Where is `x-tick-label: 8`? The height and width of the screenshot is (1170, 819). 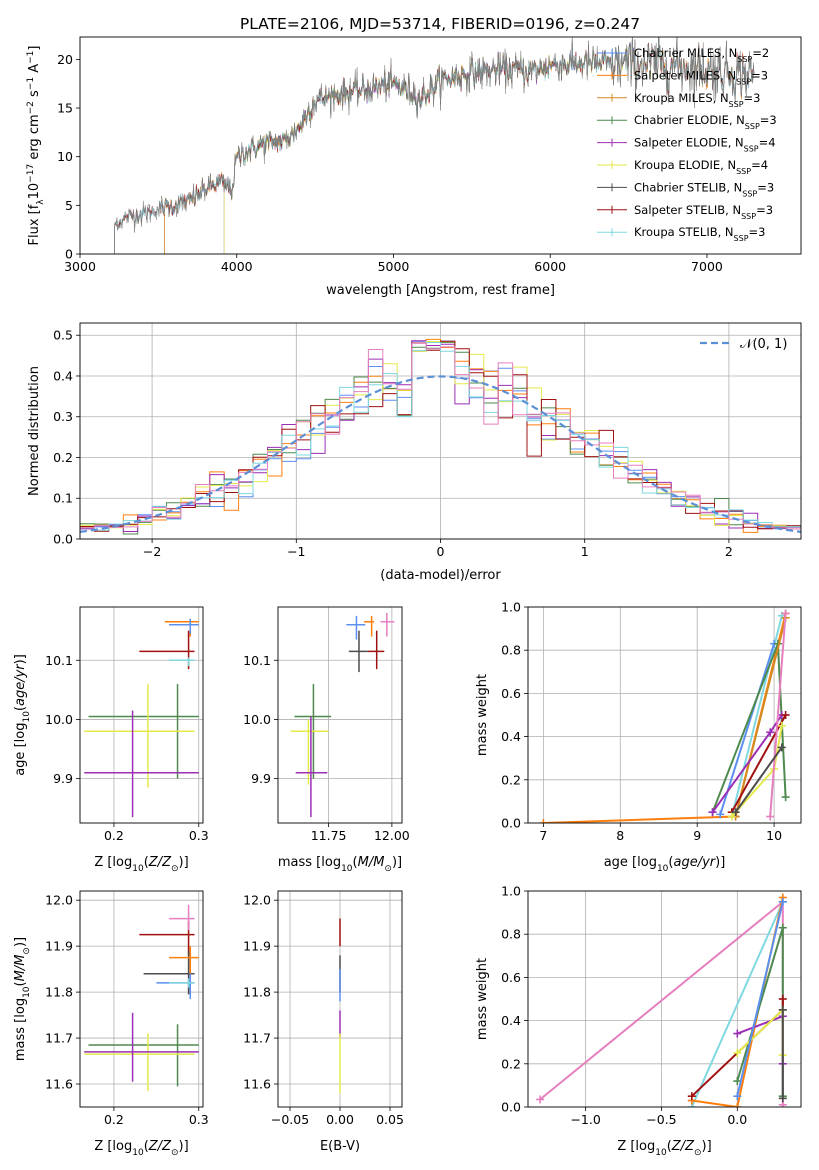
x-tick-label: 8 is located at coordinates (620, 835).